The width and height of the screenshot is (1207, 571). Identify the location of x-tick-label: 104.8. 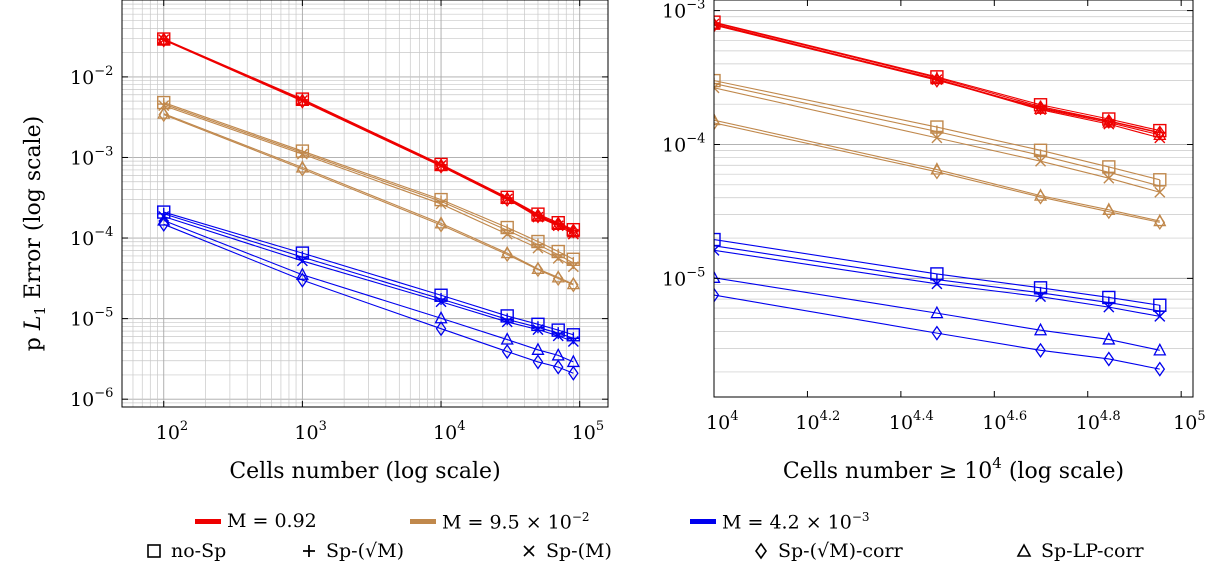
(1098, 421).